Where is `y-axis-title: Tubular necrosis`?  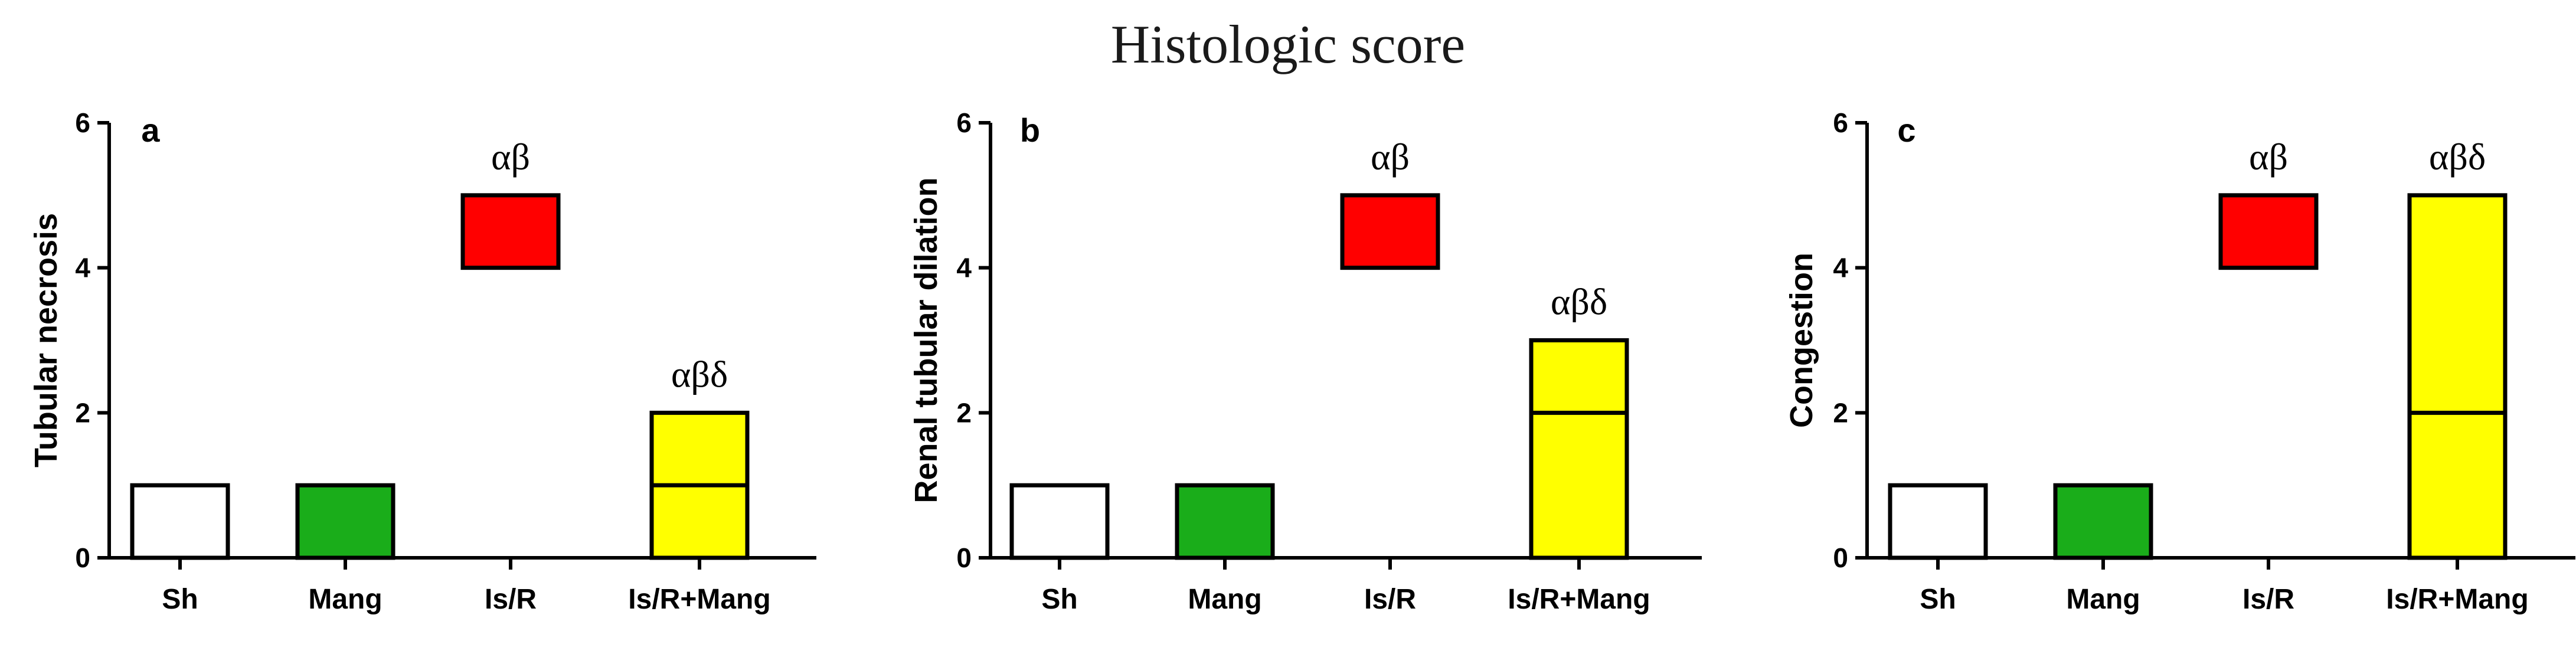
y-axis-title: Tubular necrosis is located at coordinates (46, 340).